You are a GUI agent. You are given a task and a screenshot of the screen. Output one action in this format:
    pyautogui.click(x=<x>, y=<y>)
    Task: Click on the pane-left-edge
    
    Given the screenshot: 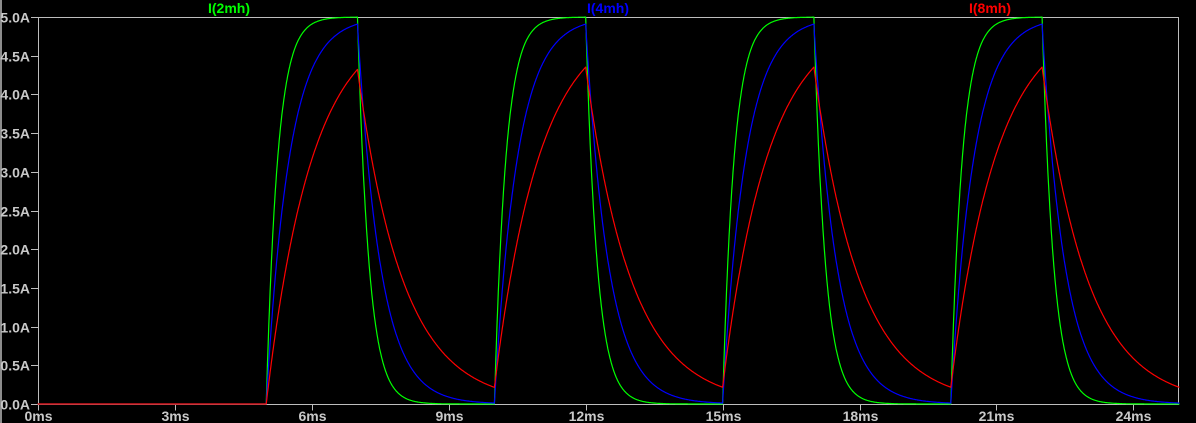 What is the action you would take?
    pyautogui.click(x=1, y=211)
    